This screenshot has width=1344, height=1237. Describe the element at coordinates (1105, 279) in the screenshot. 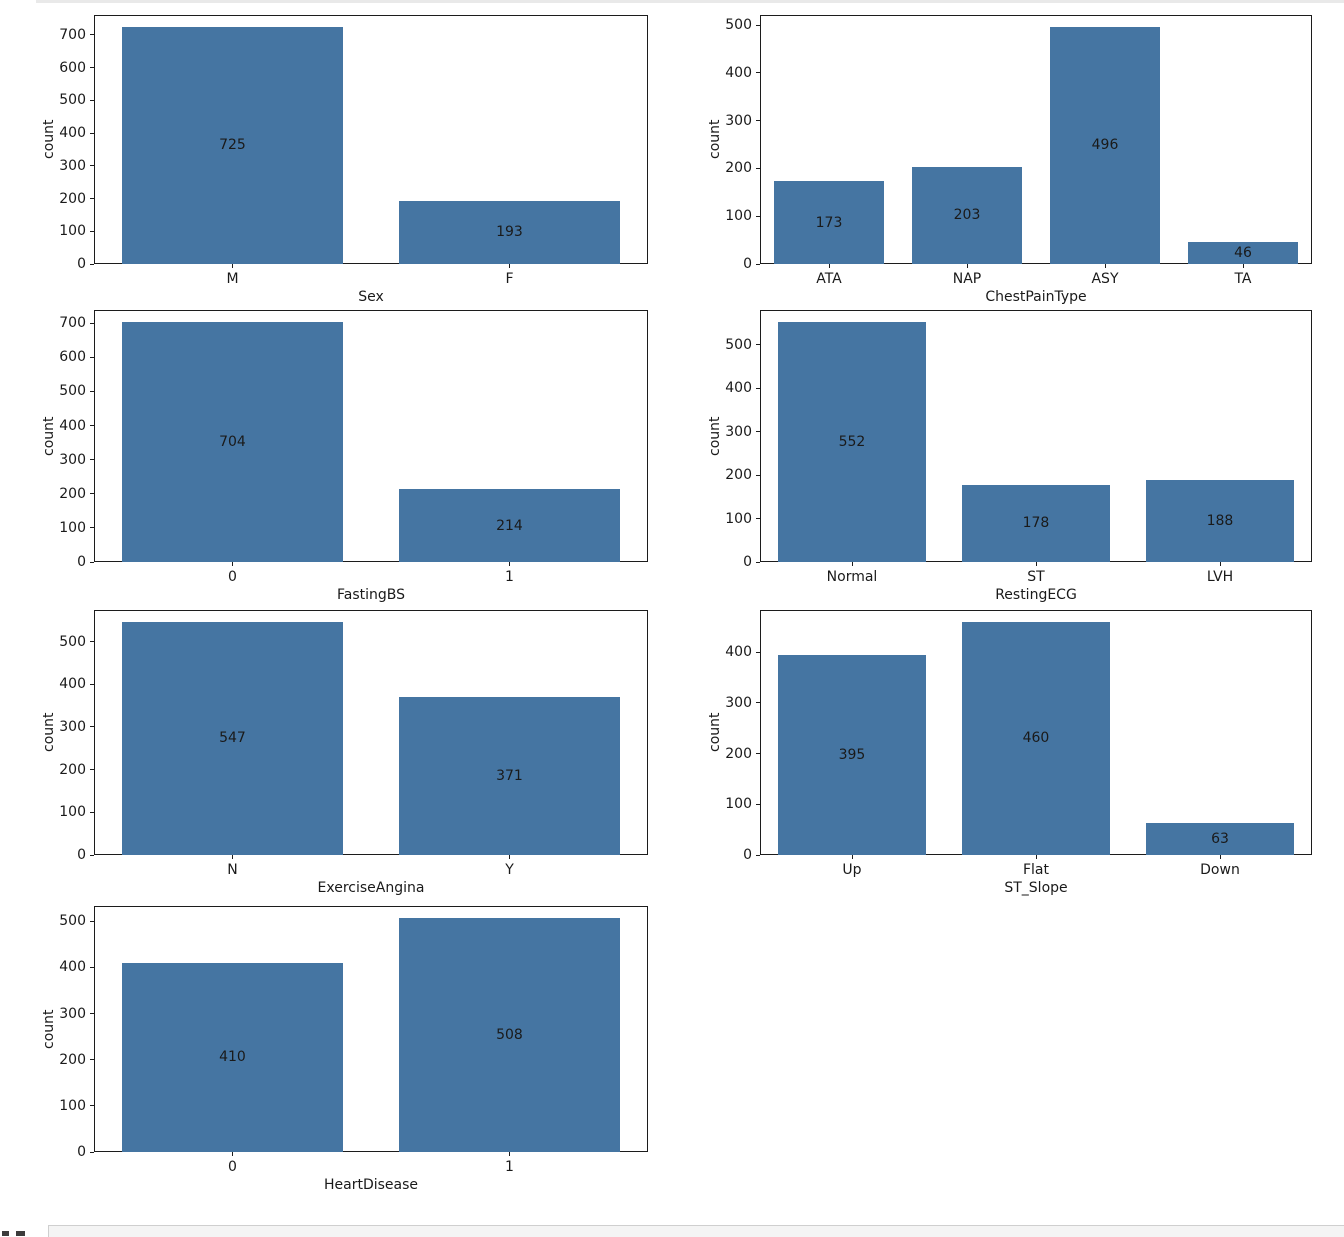

I see `x-tick-label: ASY` at that location.